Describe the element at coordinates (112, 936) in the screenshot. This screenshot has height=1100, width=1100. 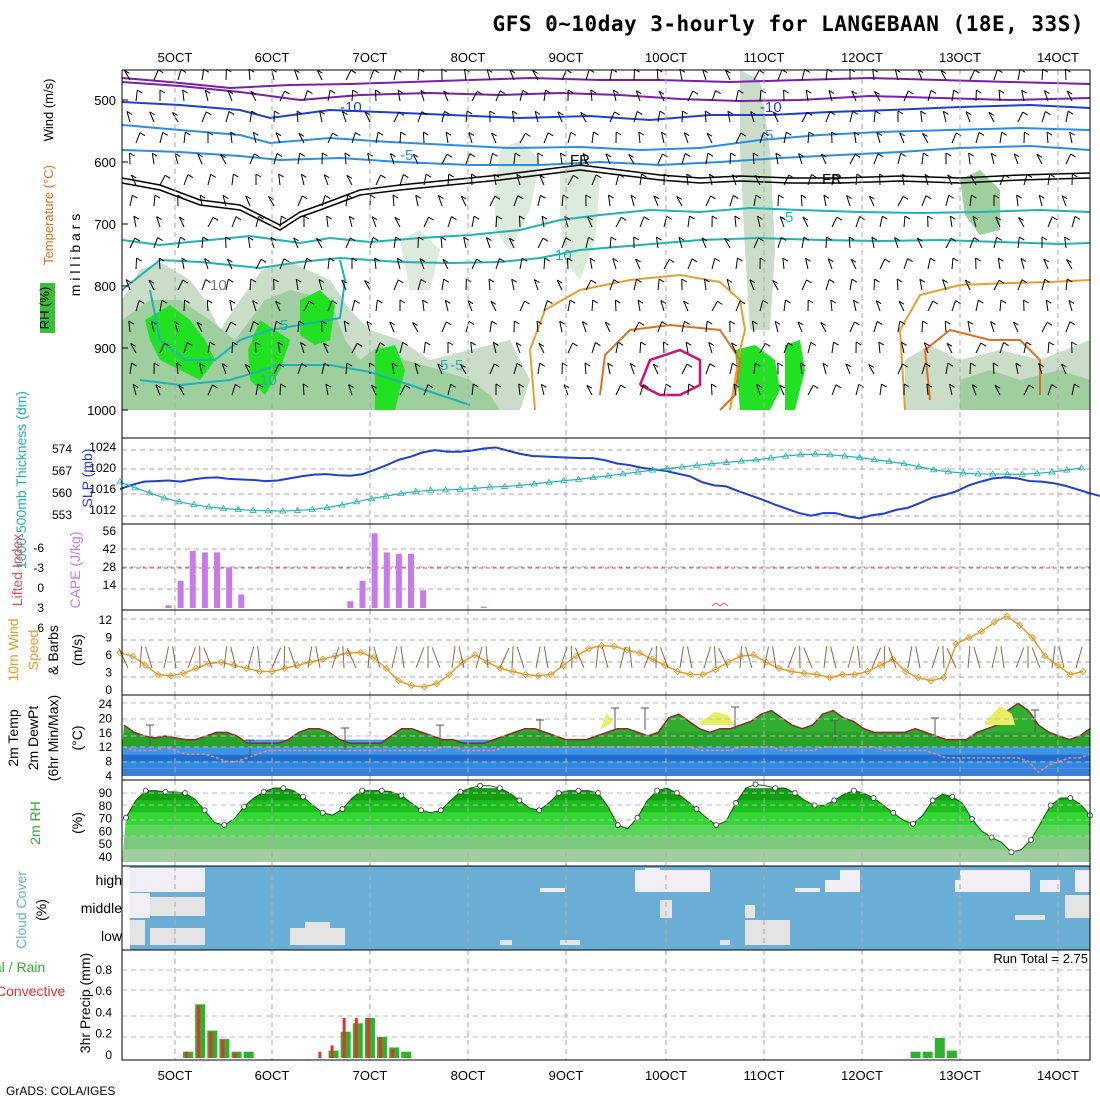
I see `cloud-row-label: low` at that location.